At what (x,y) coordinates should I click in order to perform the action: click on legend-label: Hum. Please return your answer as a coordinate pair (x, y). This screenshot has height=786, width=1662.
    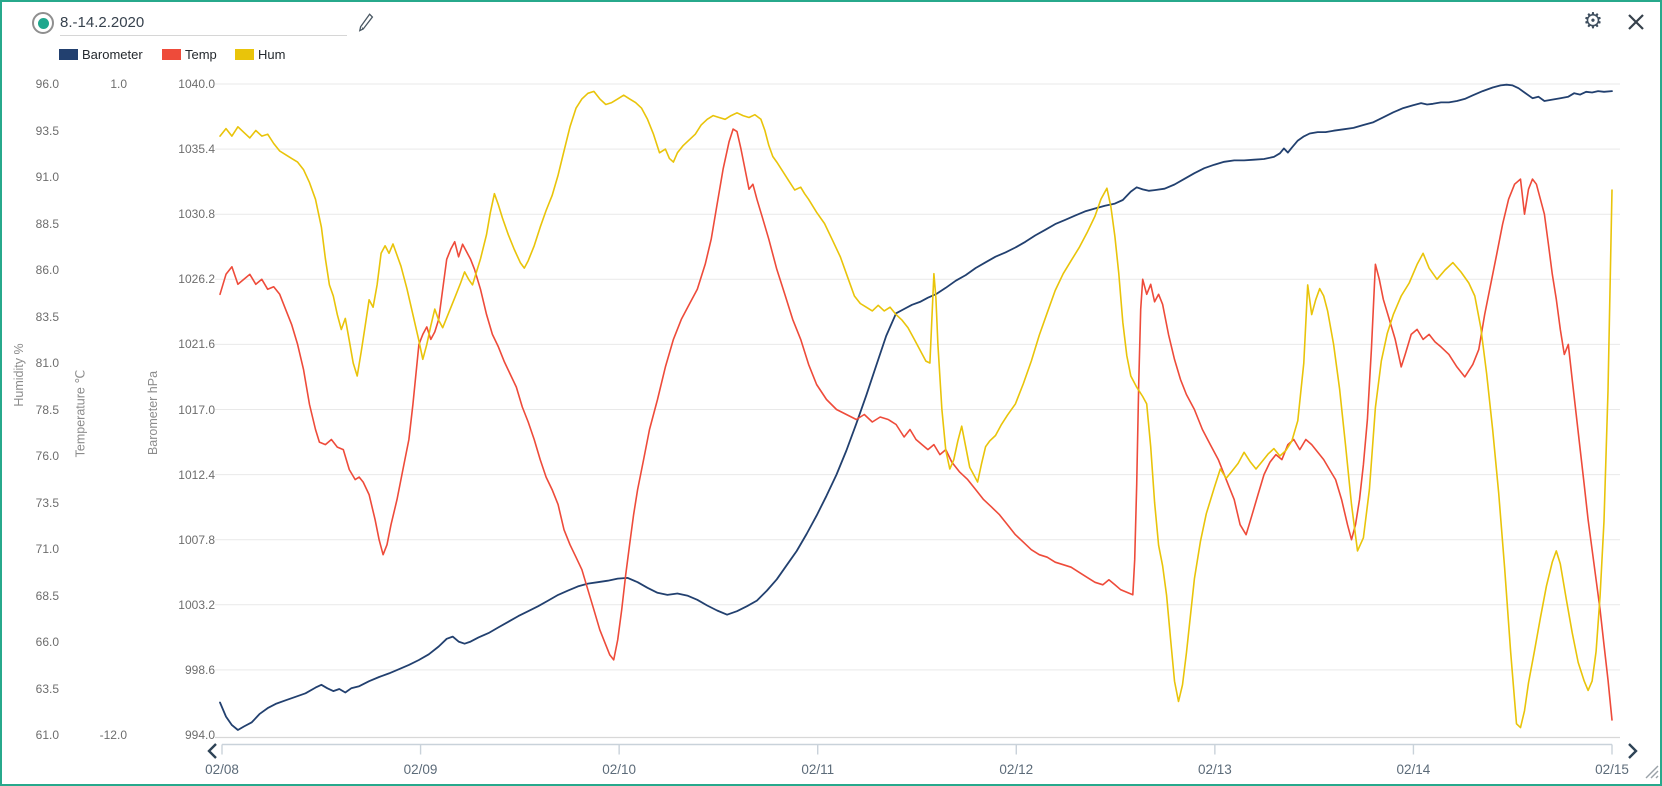
    Looking at the image, I should click on (272, 54).